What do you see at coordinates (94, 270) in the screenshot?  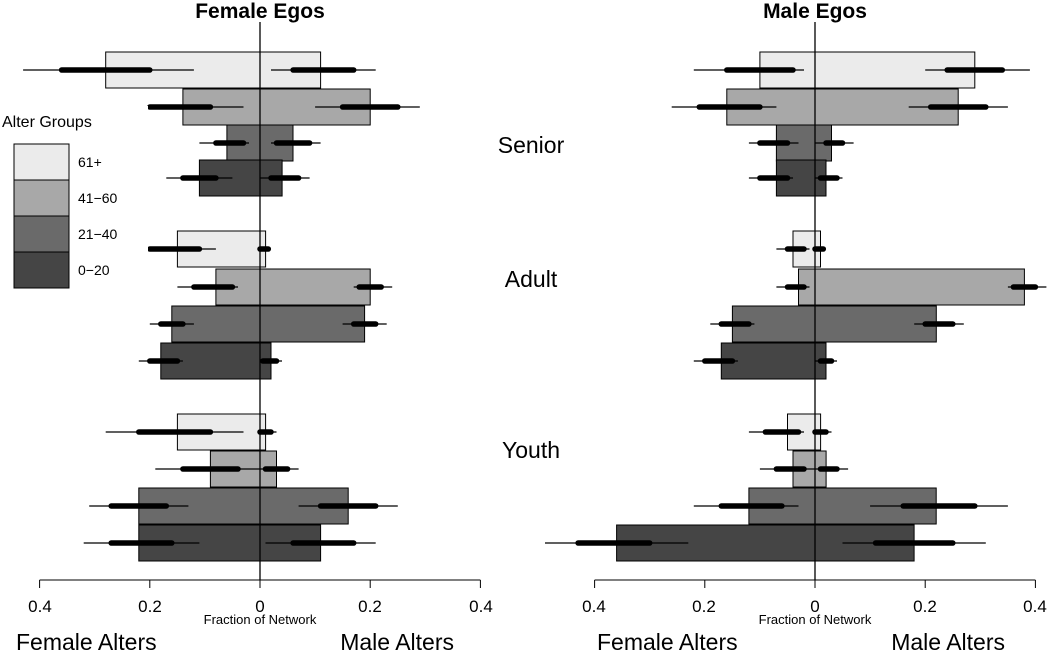 I see `legend-label-0-20: 0−20` at bounding box center [94, 270].